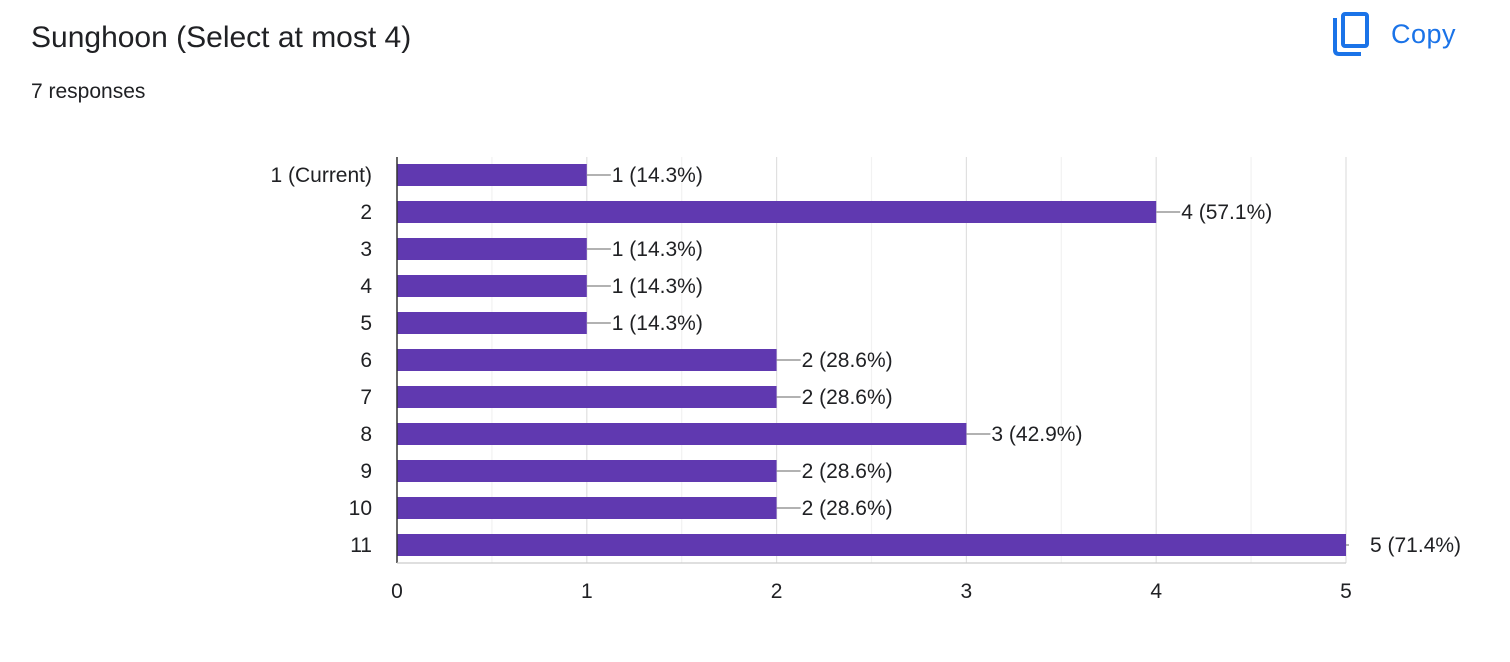 The height and width of the screenshot is (662, 1510). Describe the element at coordinates (1424, 33) in the screenshot. I see `copy-label: Copy` at that location.